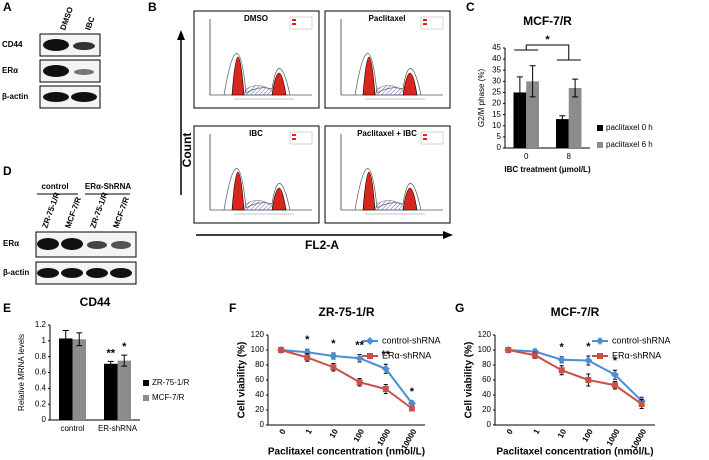 The height and width of the screenshot is (460, 709). Describe the element at coordinates (547, 21) in the screenshot. I see `chart-title: MCF-7/R` at that location.